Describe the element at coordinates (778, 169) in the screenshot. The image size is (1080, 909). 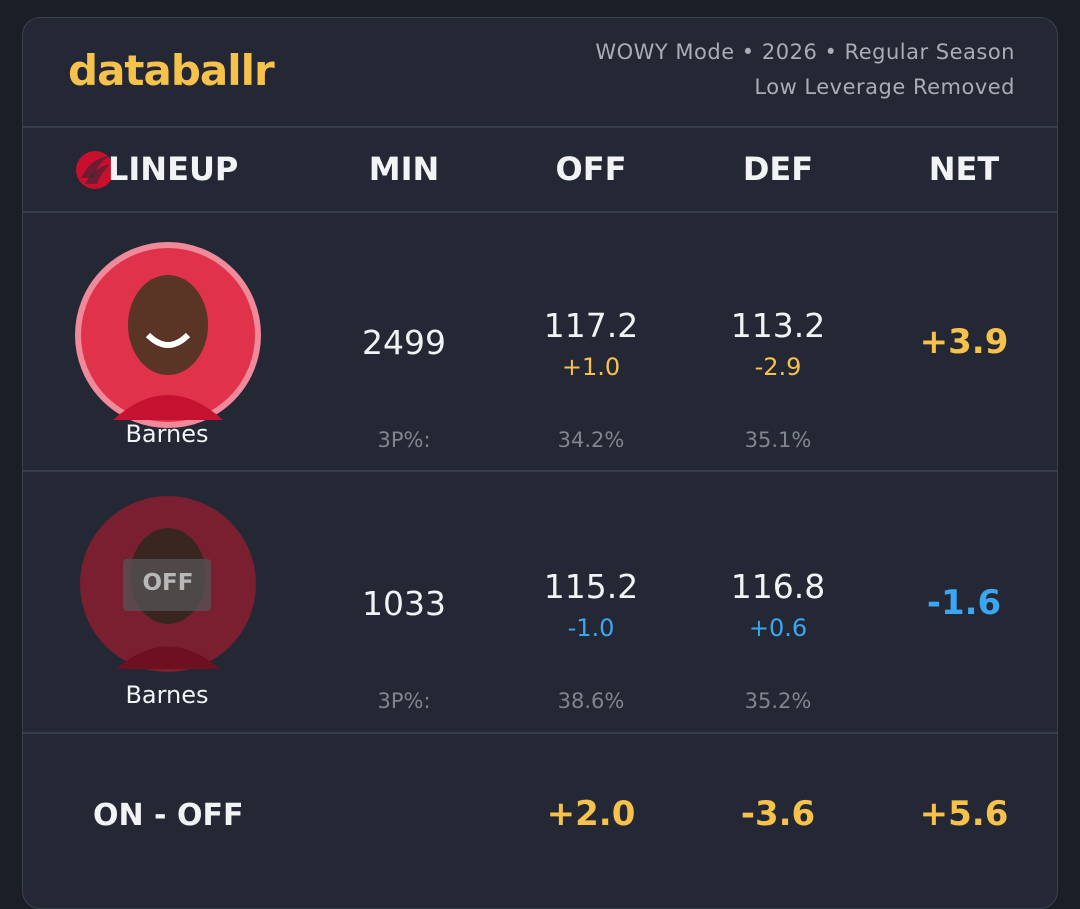
I see `column-header: DEF` at that location.